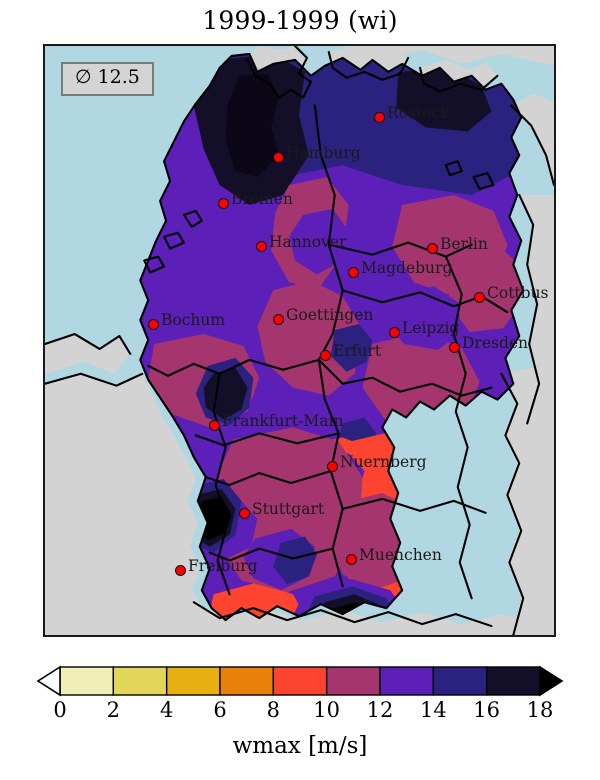  What do you see at coordinates (431, 328) in the screenshot?
I see `city-label: Leipzig` at bounding box center [431, 328].